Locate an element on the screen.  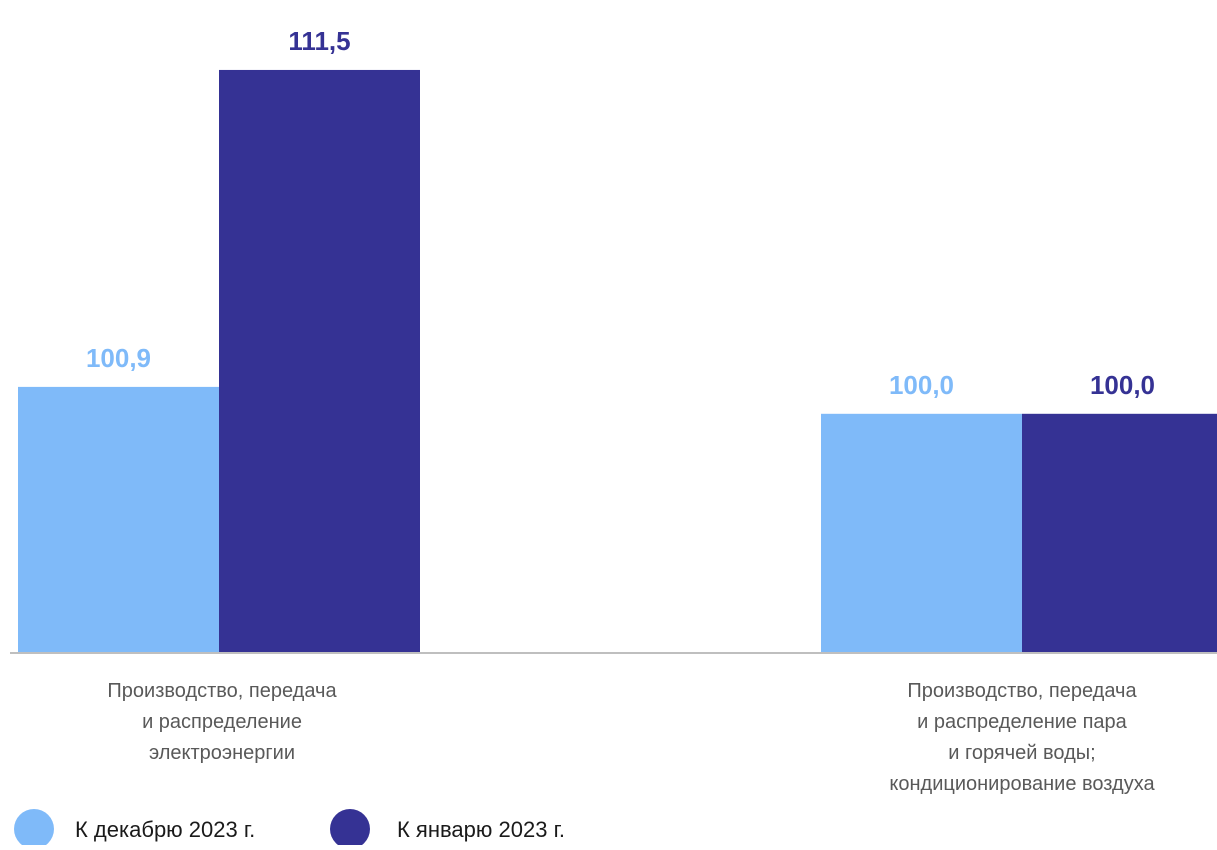
category-label-line: электроэнергии is located at coordinates (222, 753).